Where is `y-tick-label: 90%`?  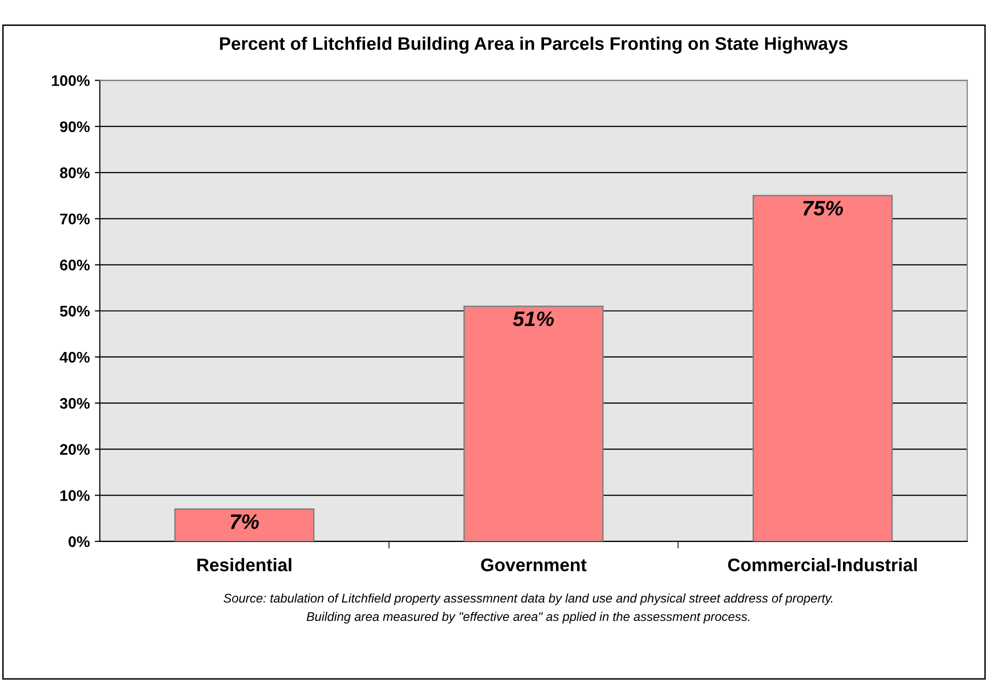 y-tick-label: 90% is located at coordinates (75, 126).